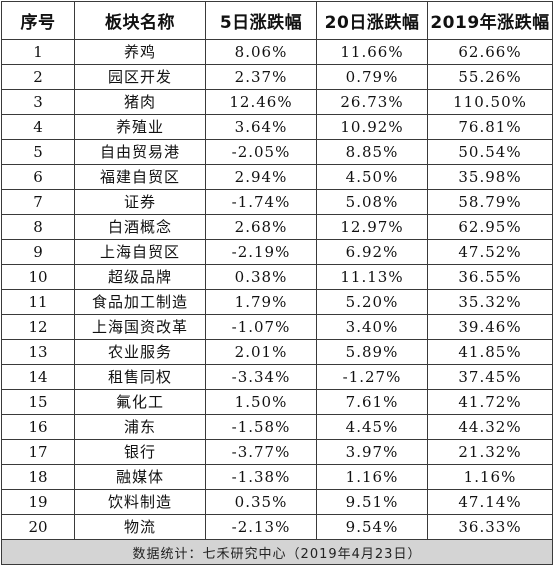 The width and height of the screenshot is (555, 566). Describe the element at coordinates (261, 327) in the screenshot. I see `change-5day: -1.07%` at that location.